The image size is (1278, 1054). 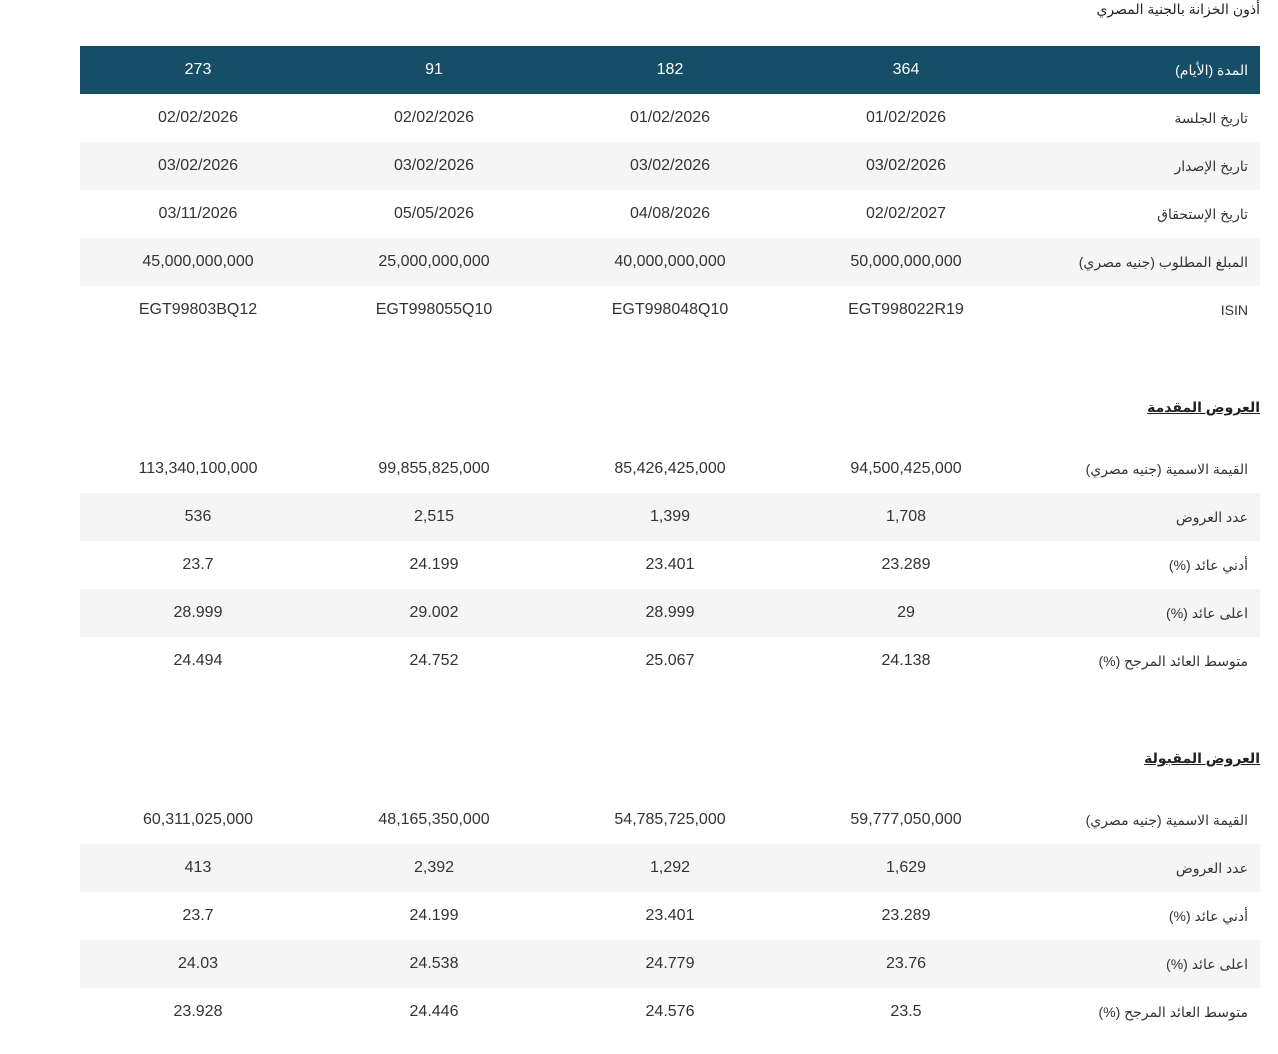 I want to click on table-cell: 54,785,725,000, so click(x=670, y=819).